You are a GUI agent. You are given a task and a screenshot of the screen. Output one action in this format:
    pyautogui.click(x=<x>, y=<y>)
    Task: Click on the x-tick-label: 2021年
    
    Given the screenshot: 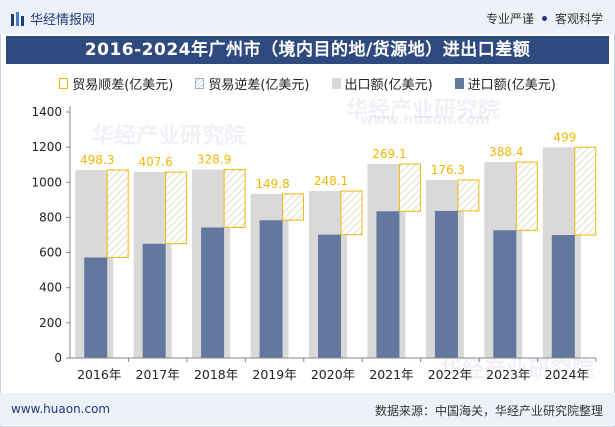 What is the action you would take?
    pyautogui.click(x=391, y=374)
    